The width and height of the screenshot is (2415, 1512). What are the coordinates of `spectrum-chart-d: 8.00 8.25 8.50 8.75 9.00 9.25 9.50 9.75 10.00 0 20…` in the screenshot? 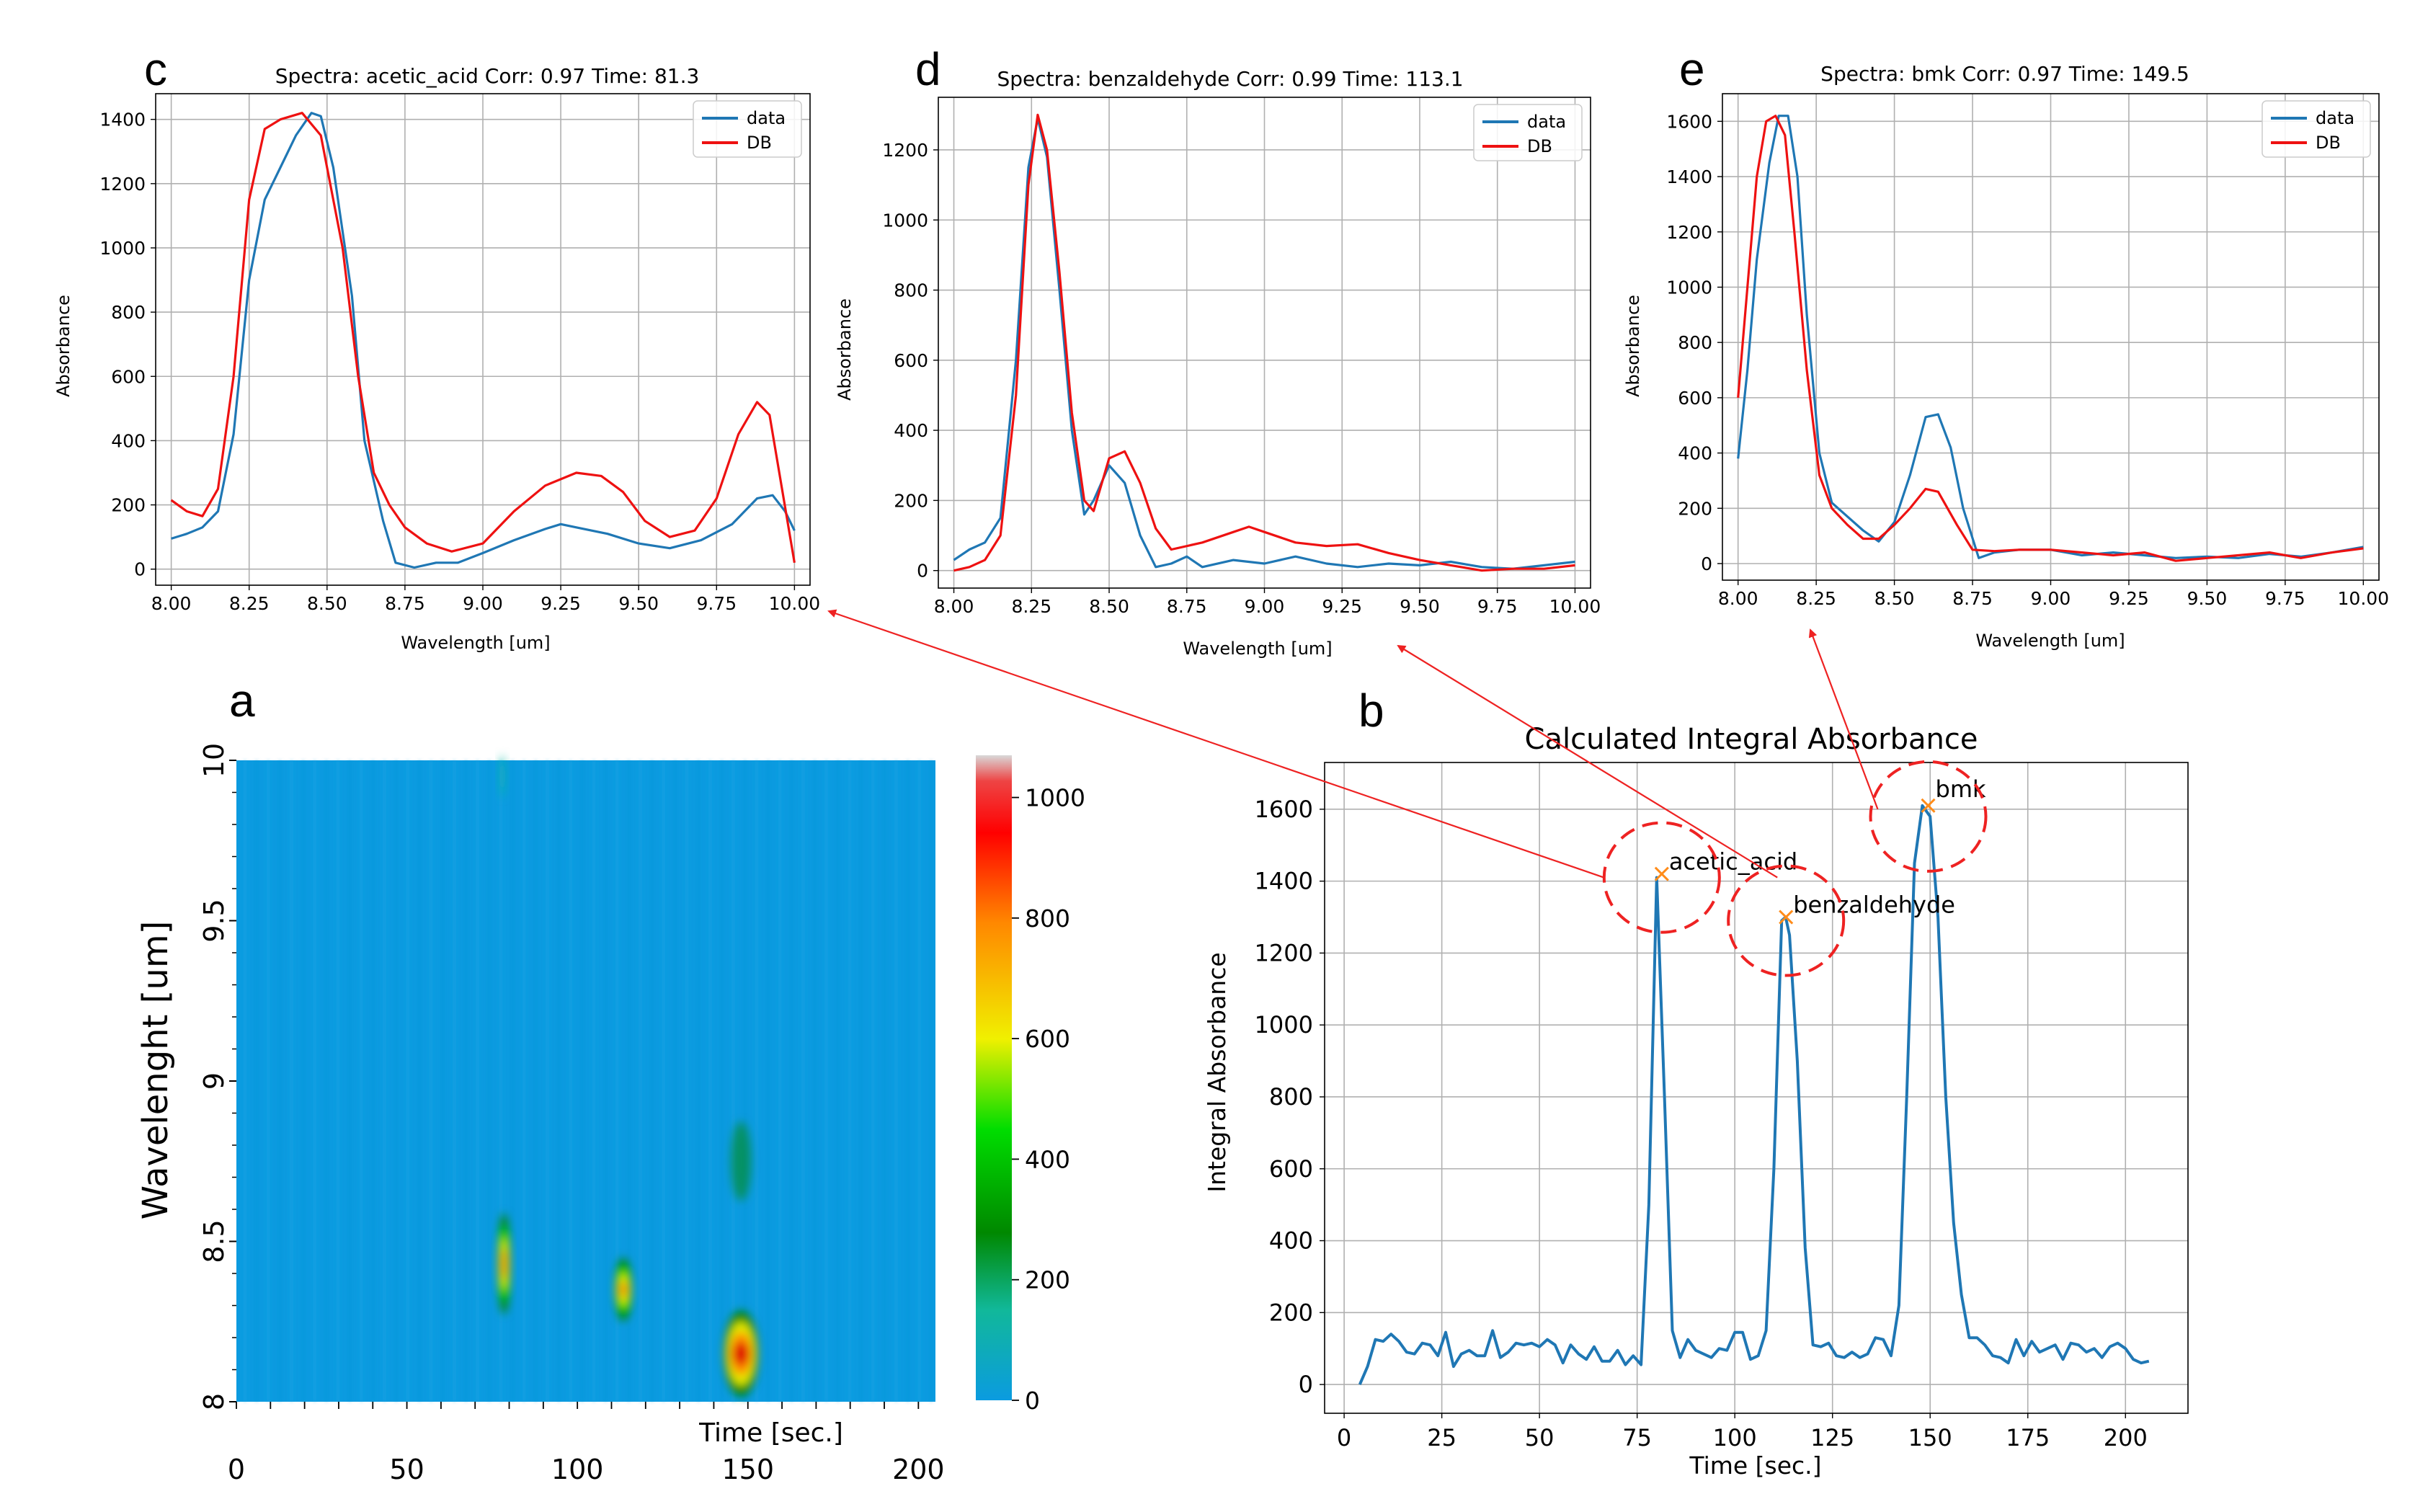 It's located at (1242, 357).